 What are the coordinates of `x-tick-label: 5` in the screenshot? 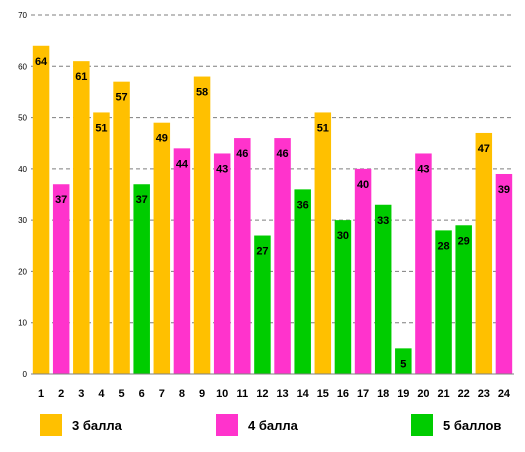 It's located at (122, 394).